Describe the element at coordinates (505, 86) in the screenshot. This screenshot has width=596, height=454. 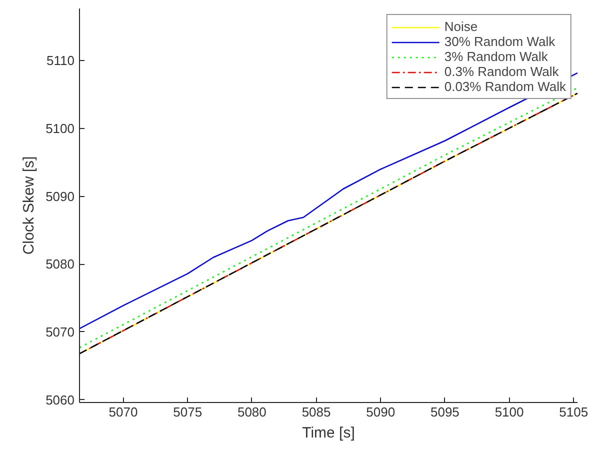
I see `legend-label: 0.03% Random Walk` at that location.